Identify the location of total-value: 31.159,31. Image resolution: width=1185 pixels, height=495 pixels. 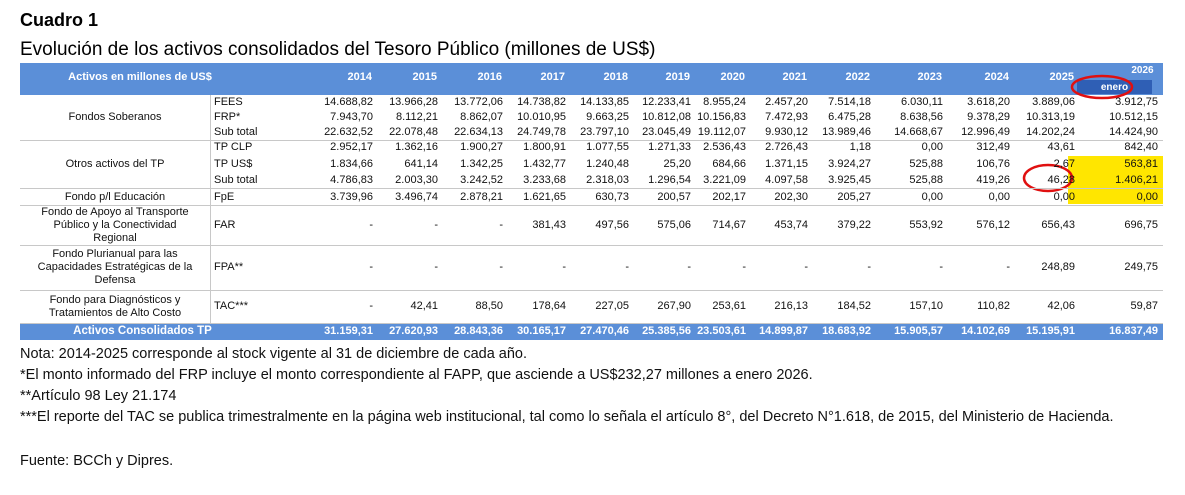
(348, 331).